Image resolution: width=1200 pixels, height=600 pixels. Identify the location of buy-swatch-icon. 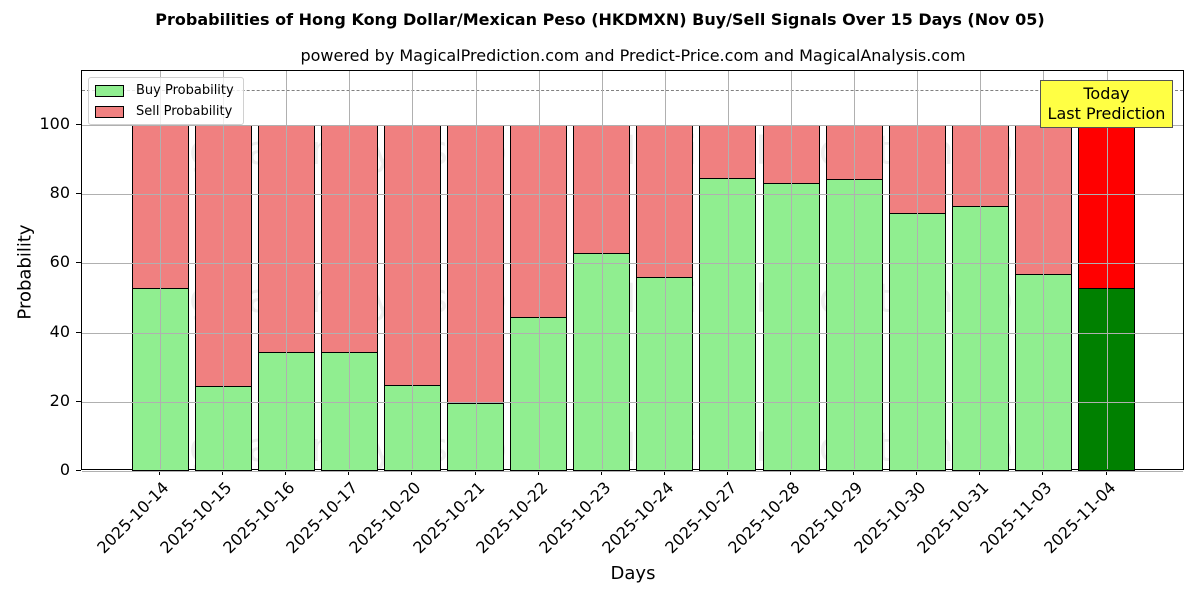
(109, 90).